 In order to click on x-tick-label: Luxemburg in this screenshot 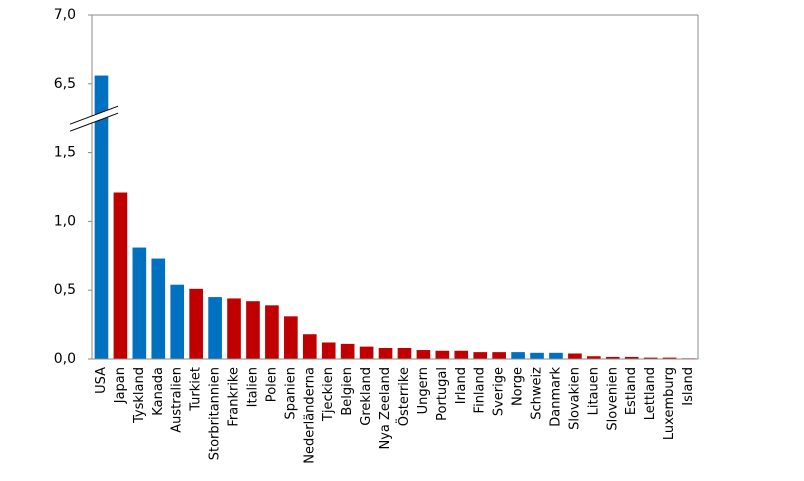, I will do `click(669, 403)`.